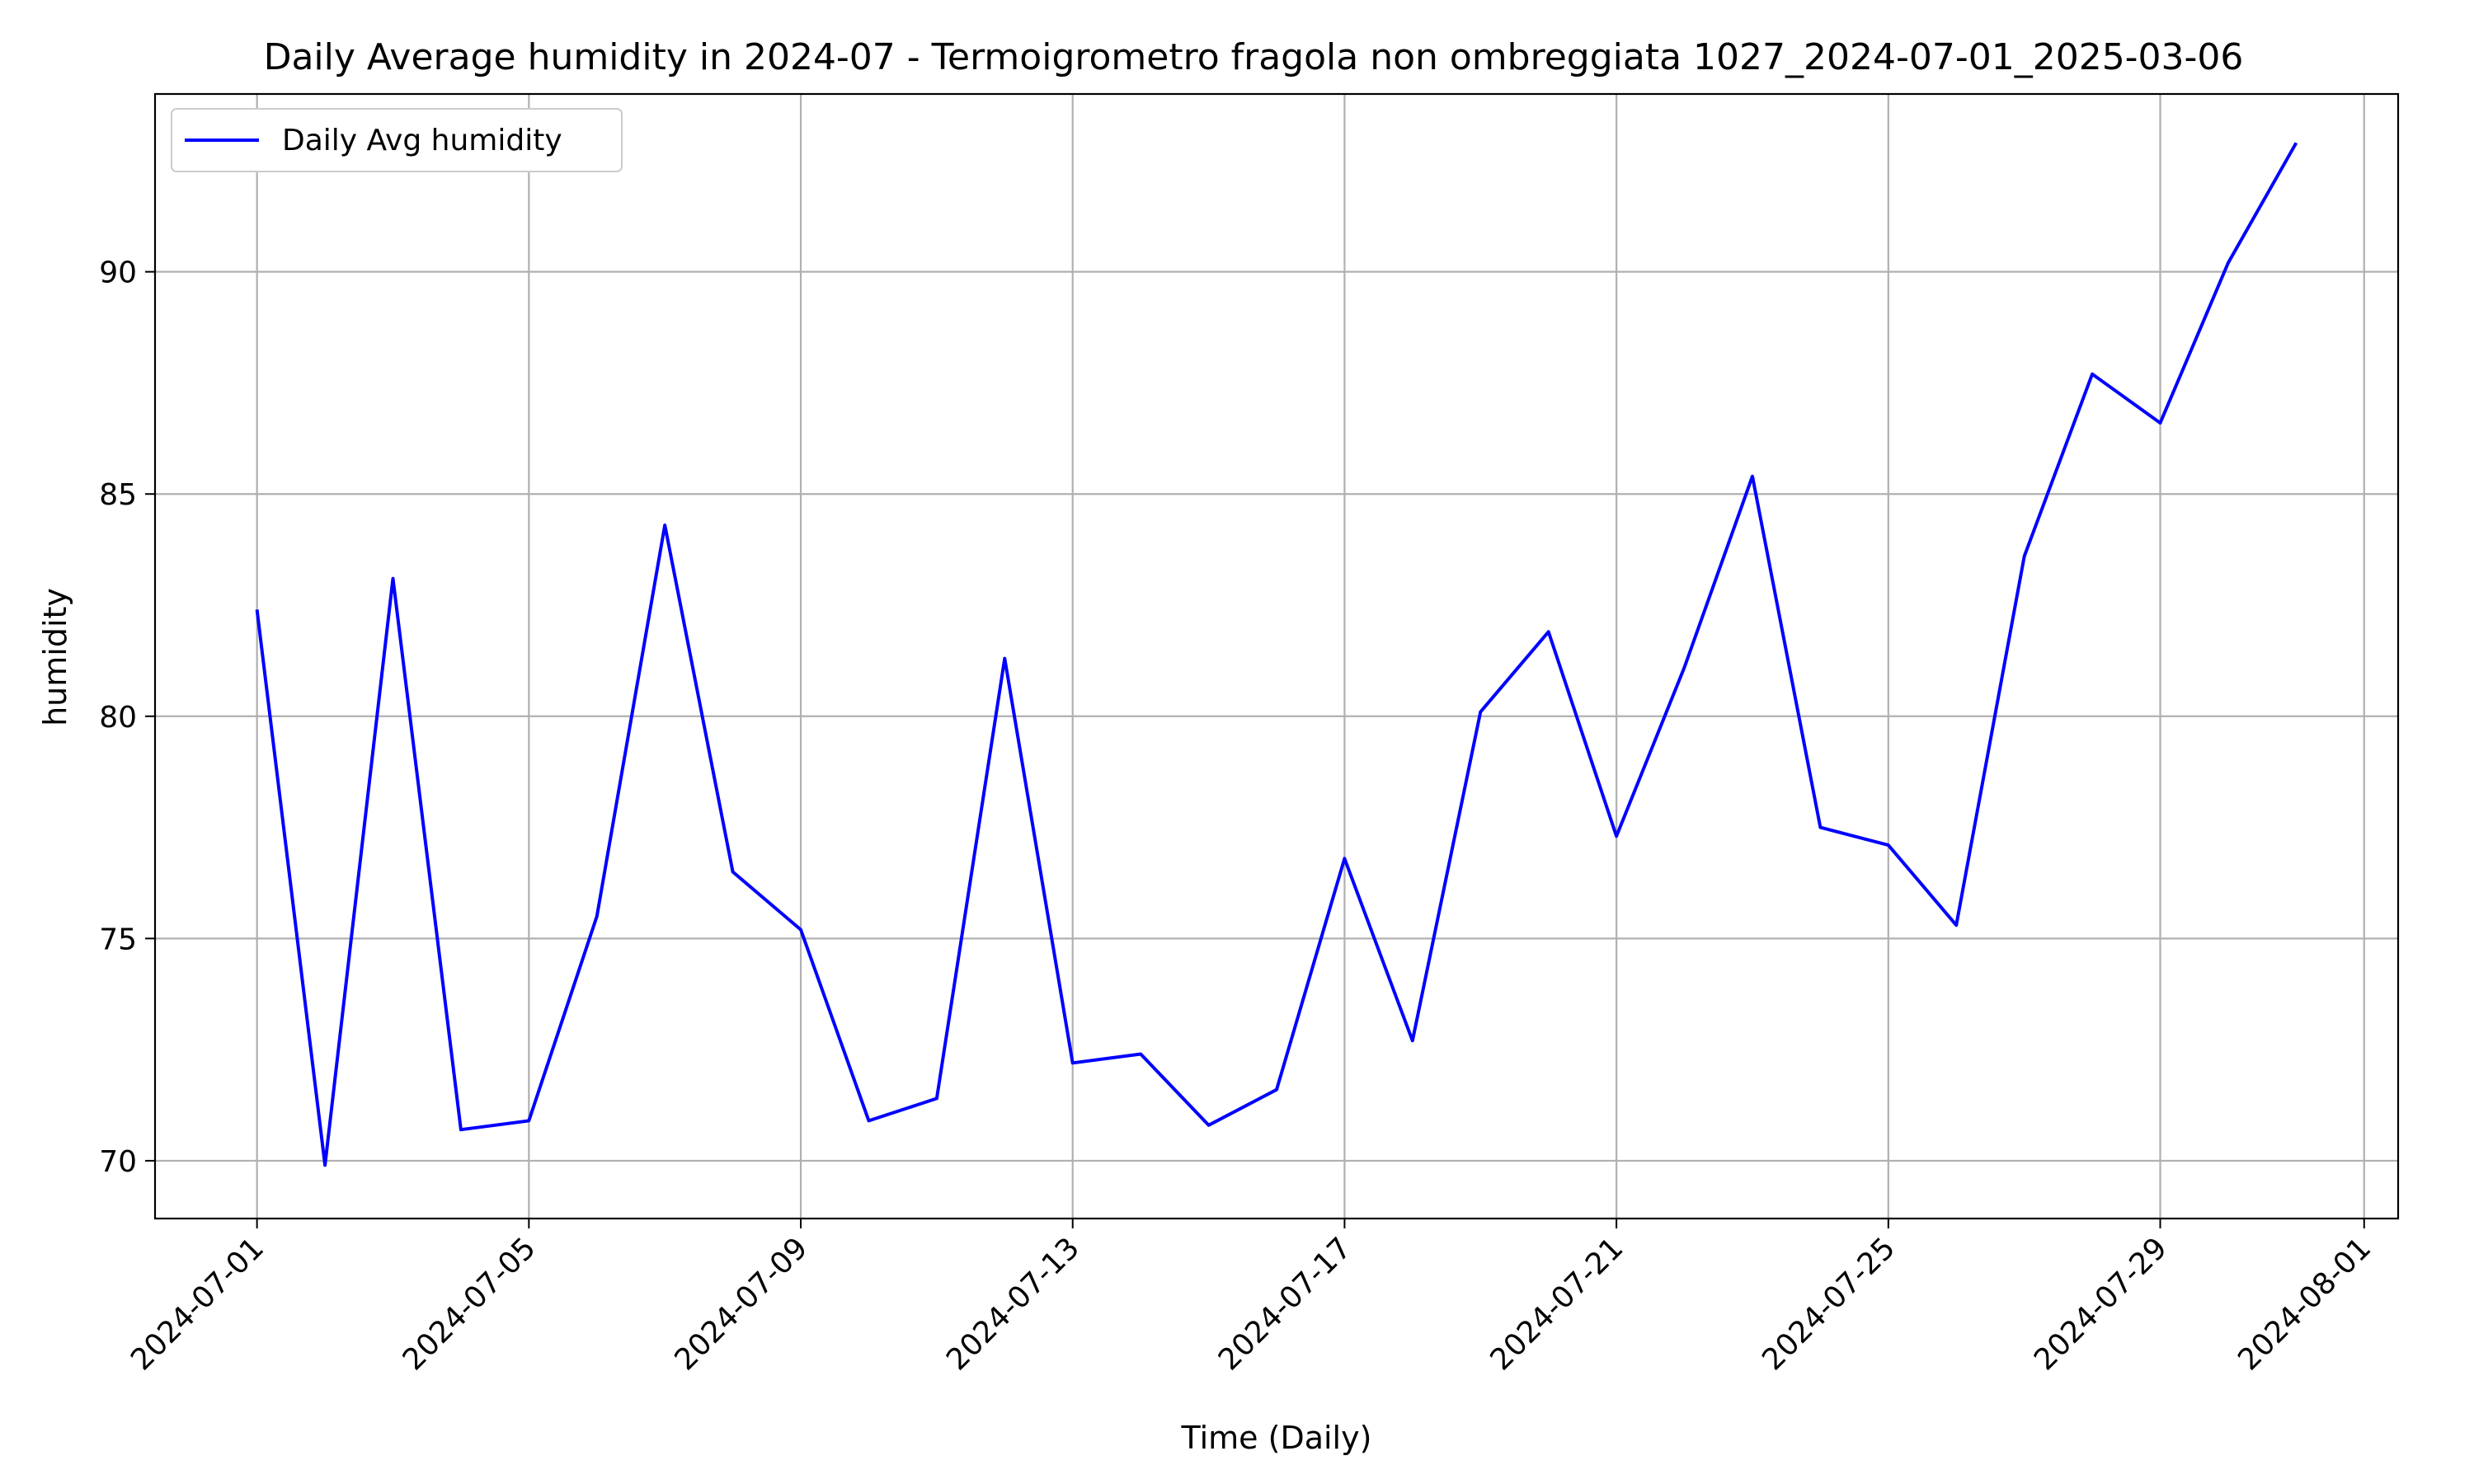  I want to click on x-tick-label: 2024-07-05, so click(470, 1304).